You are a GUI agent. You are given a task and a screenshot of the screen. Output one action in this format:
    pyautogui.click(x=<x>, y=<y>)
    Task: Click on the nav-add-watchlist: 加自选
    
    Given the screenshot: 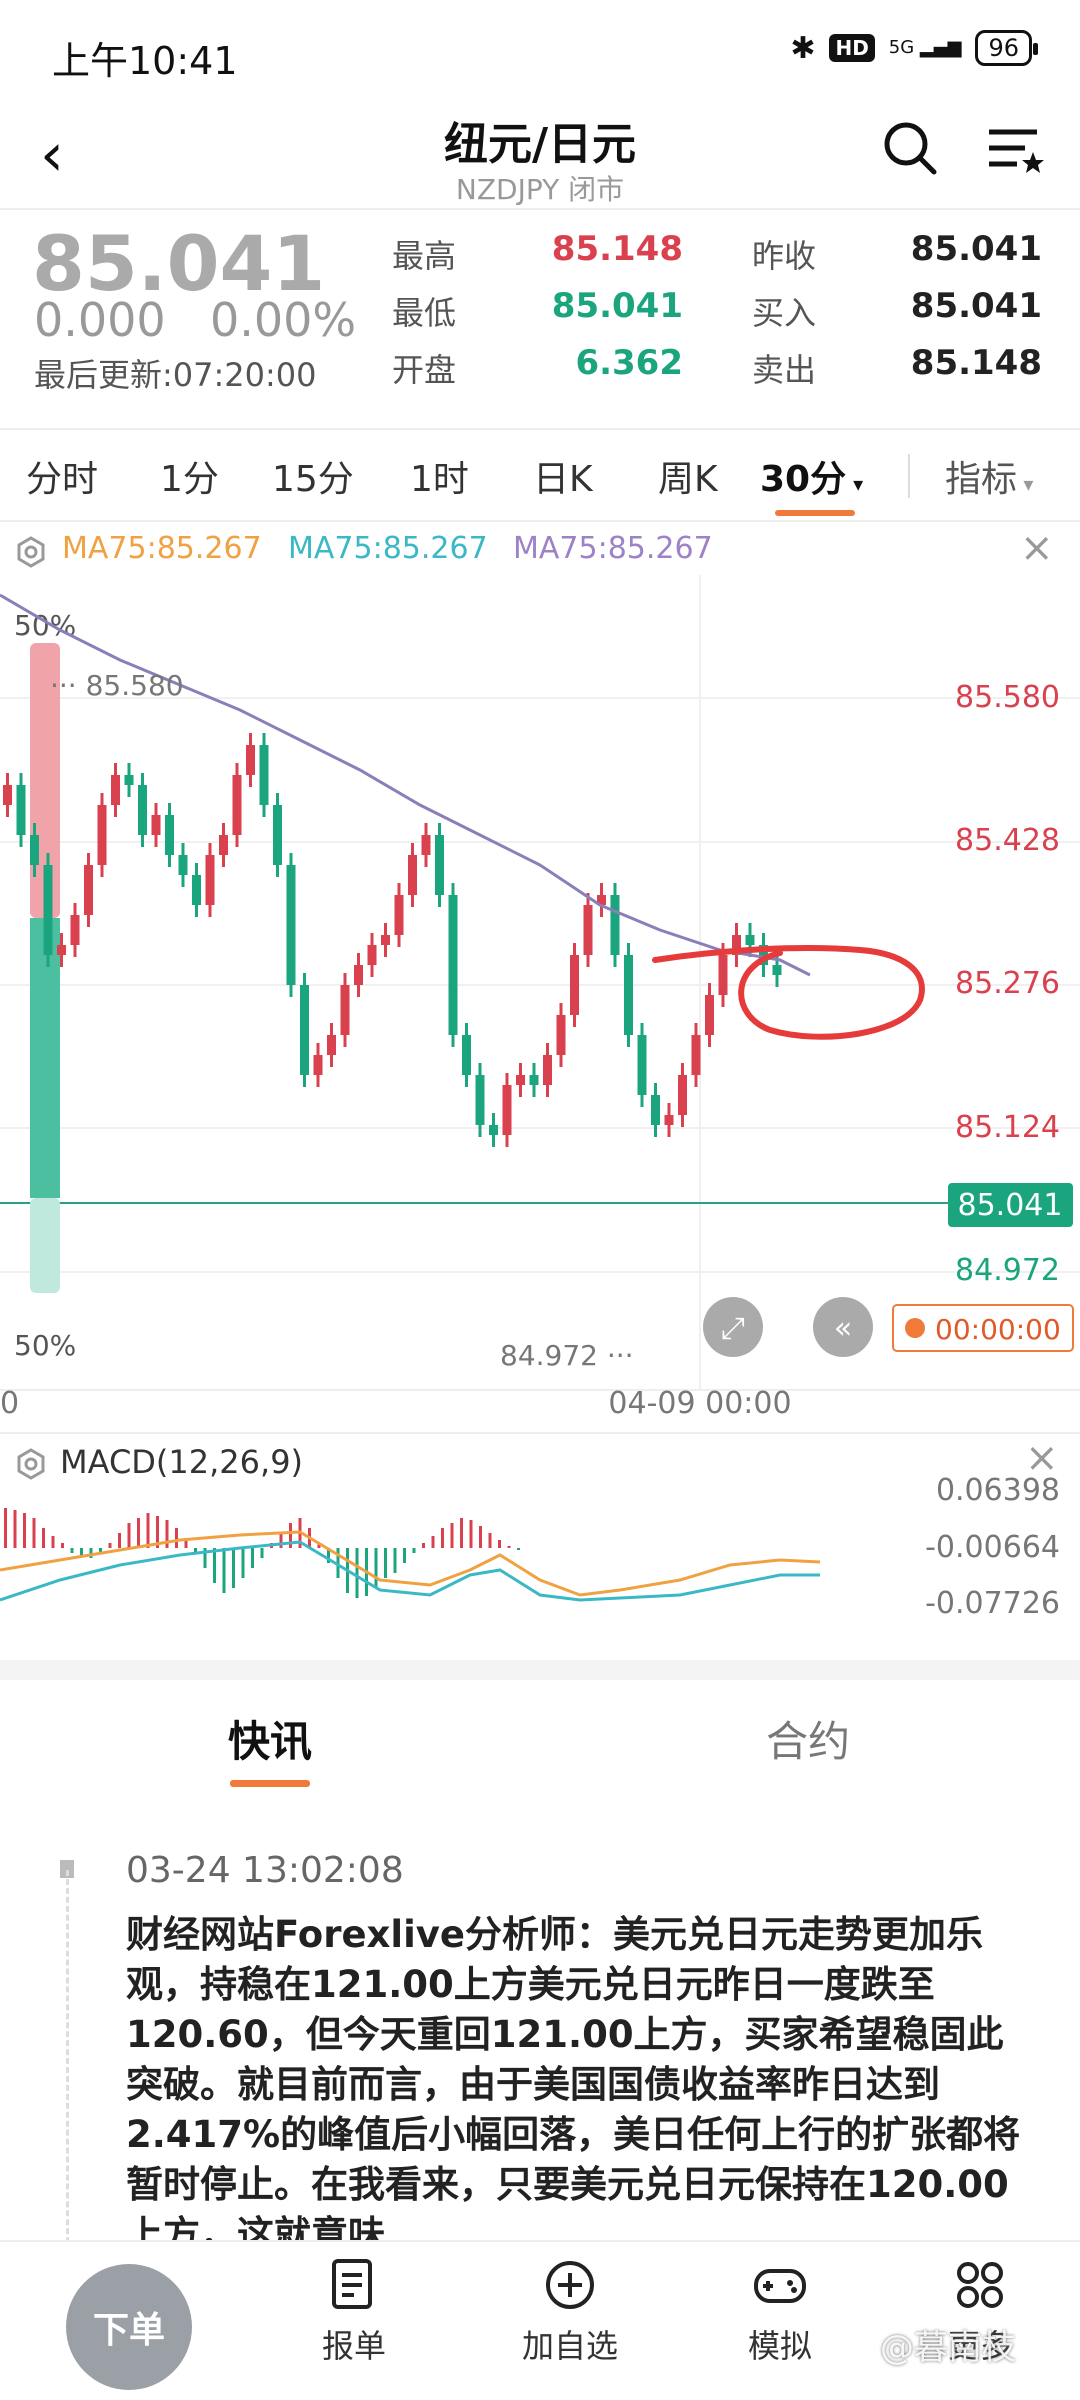 What is the action you would take?
    pyautogui.click(x=570, y=2312)
    